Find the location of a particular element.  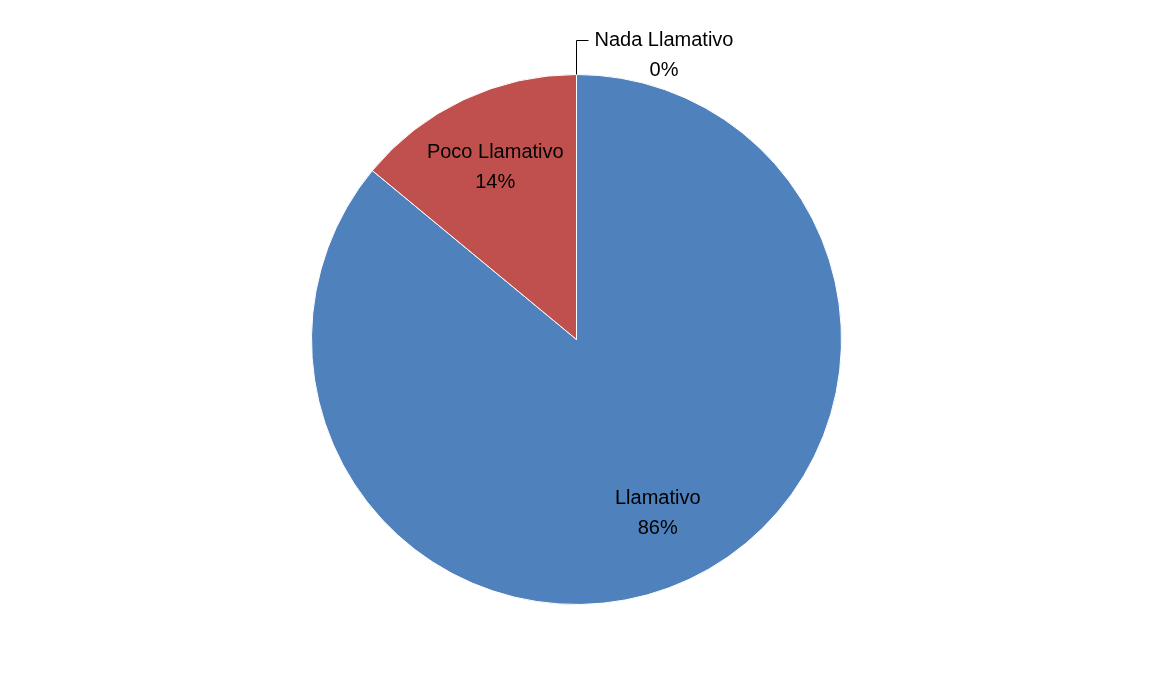

category-label: Nada Llamativo is located at coordinates (664, 39).